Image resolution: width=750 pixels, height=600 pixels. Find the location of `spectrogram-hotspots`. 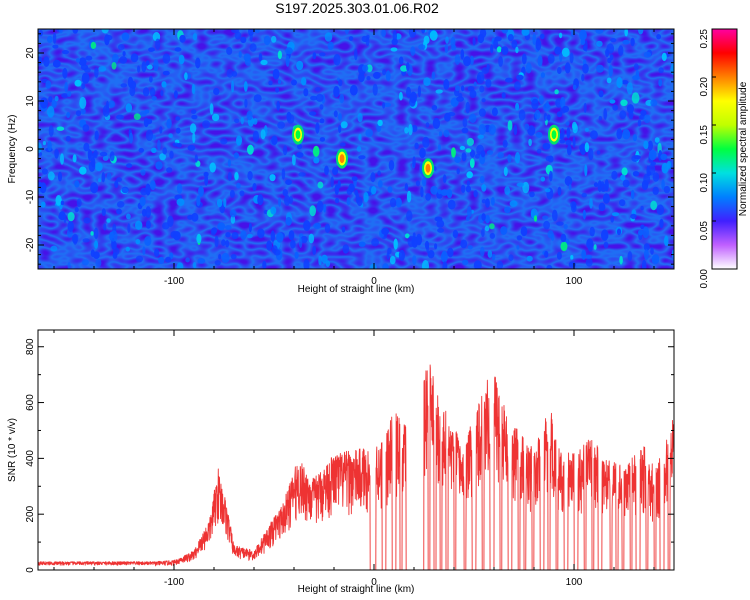

spectrogram-hotspots is located at coordinates (426, 151).